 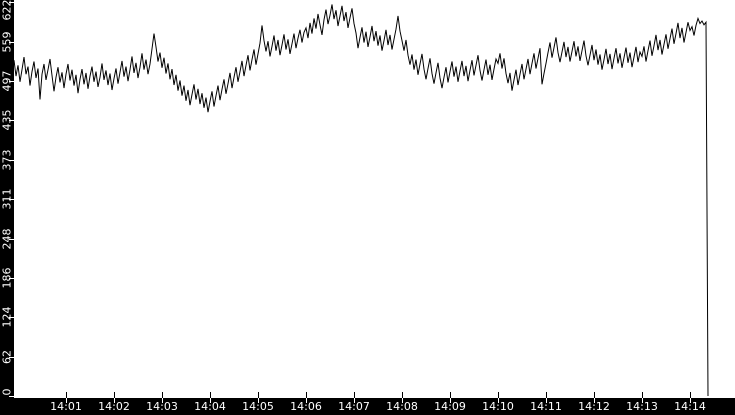 What do you see at coordinates (594, 406) in the screenshot?
I see `x-axis-label: 14:12` at bounding box center [594, 406].